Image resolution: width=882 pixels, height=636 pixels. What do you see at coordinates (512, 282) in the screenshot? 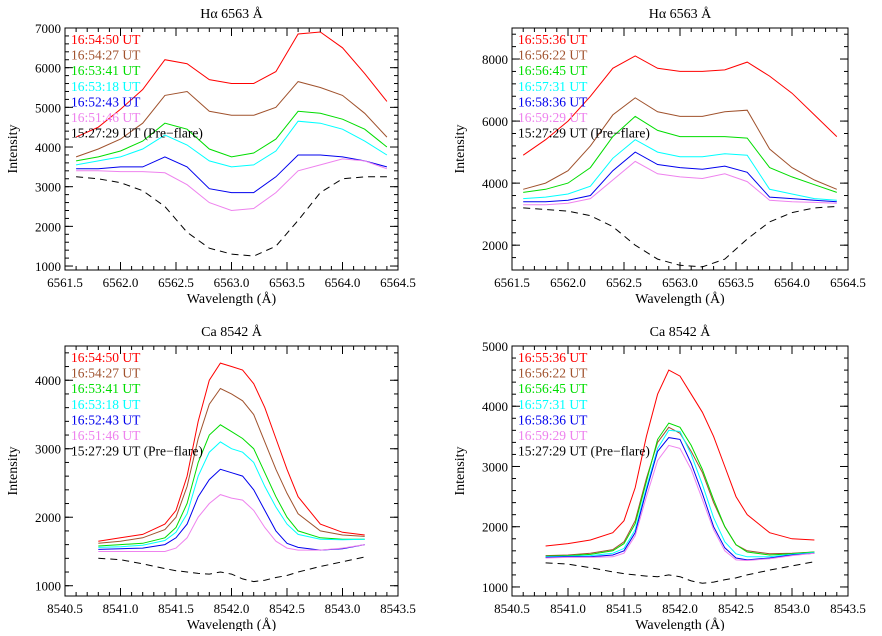
I see `x-tick-label: 6561.5` at bounding box center [512, 282].